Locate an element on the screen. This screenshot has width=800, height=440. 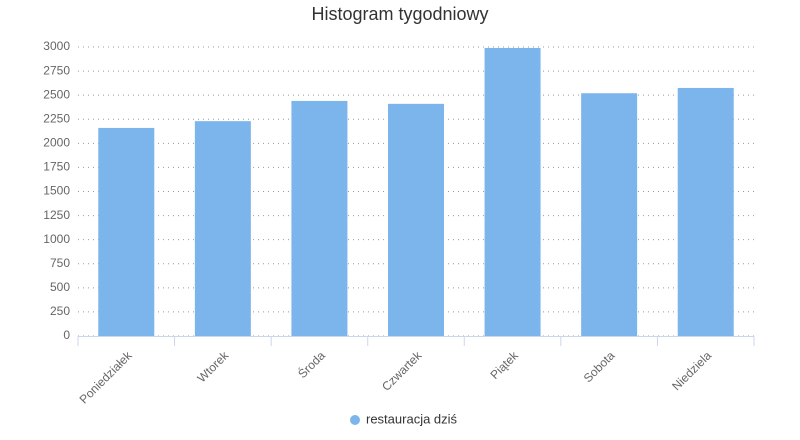
y-tick-label: 750 is located at coordinates (60, 263).